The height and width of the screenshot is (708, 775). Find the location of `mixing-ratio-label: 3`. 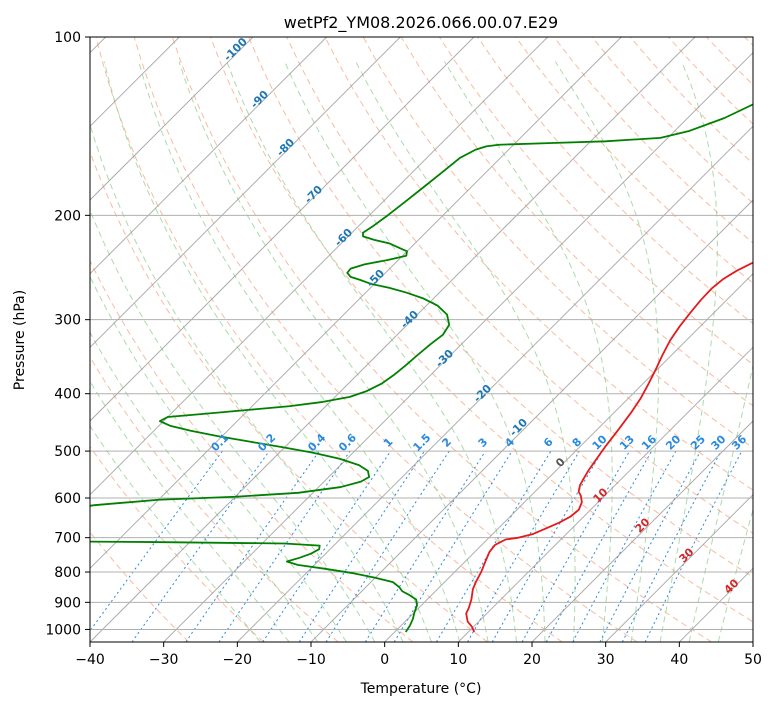

mixing-ratio-label: 3 is located at coordinates (483, 442).